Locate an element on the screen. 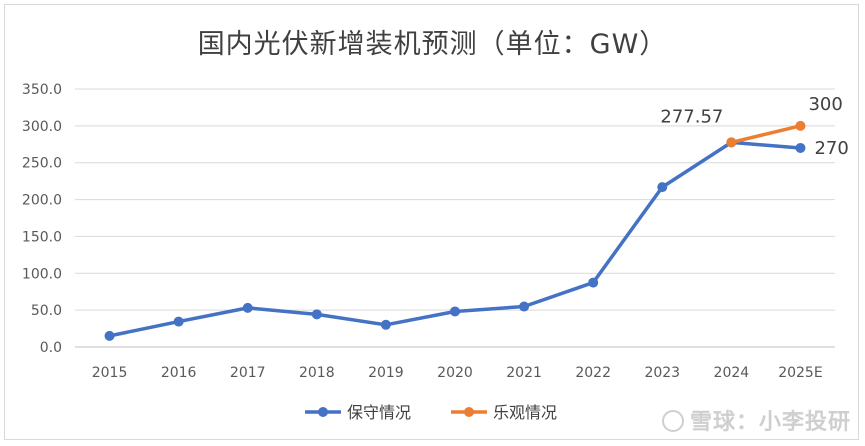  legend: 保守情况 乐观情况 is located at coordinates (431, 412).